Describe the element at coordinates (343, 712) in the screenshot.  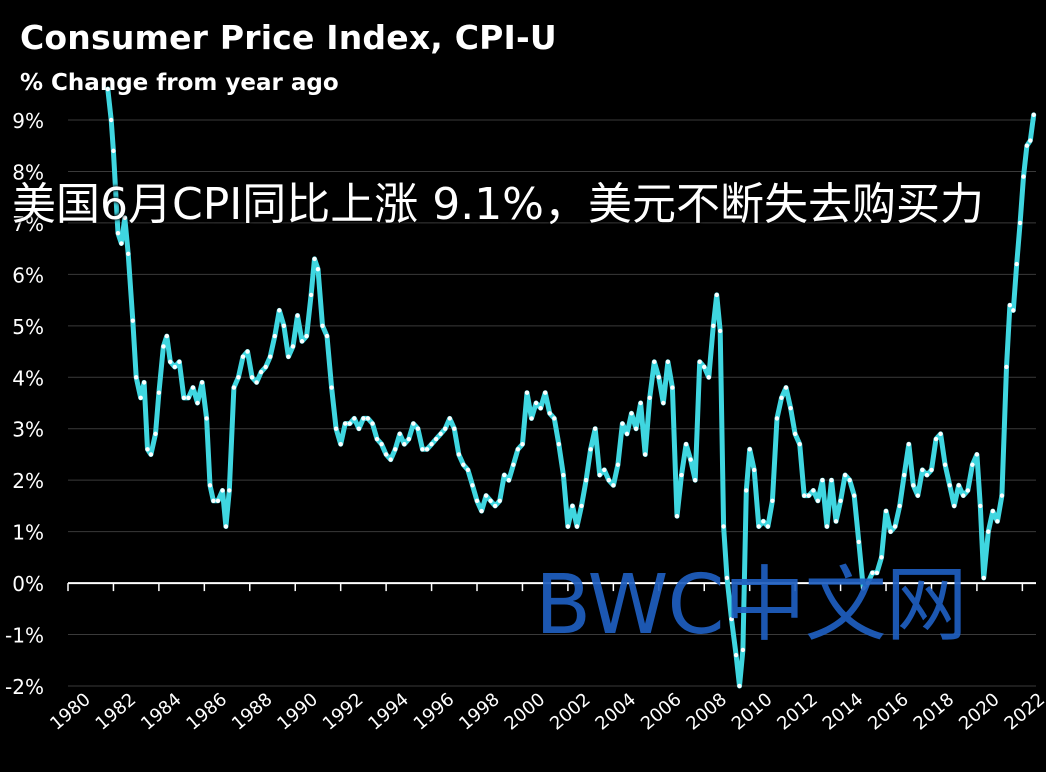
I see `x-tick-label: 1992` at that location.